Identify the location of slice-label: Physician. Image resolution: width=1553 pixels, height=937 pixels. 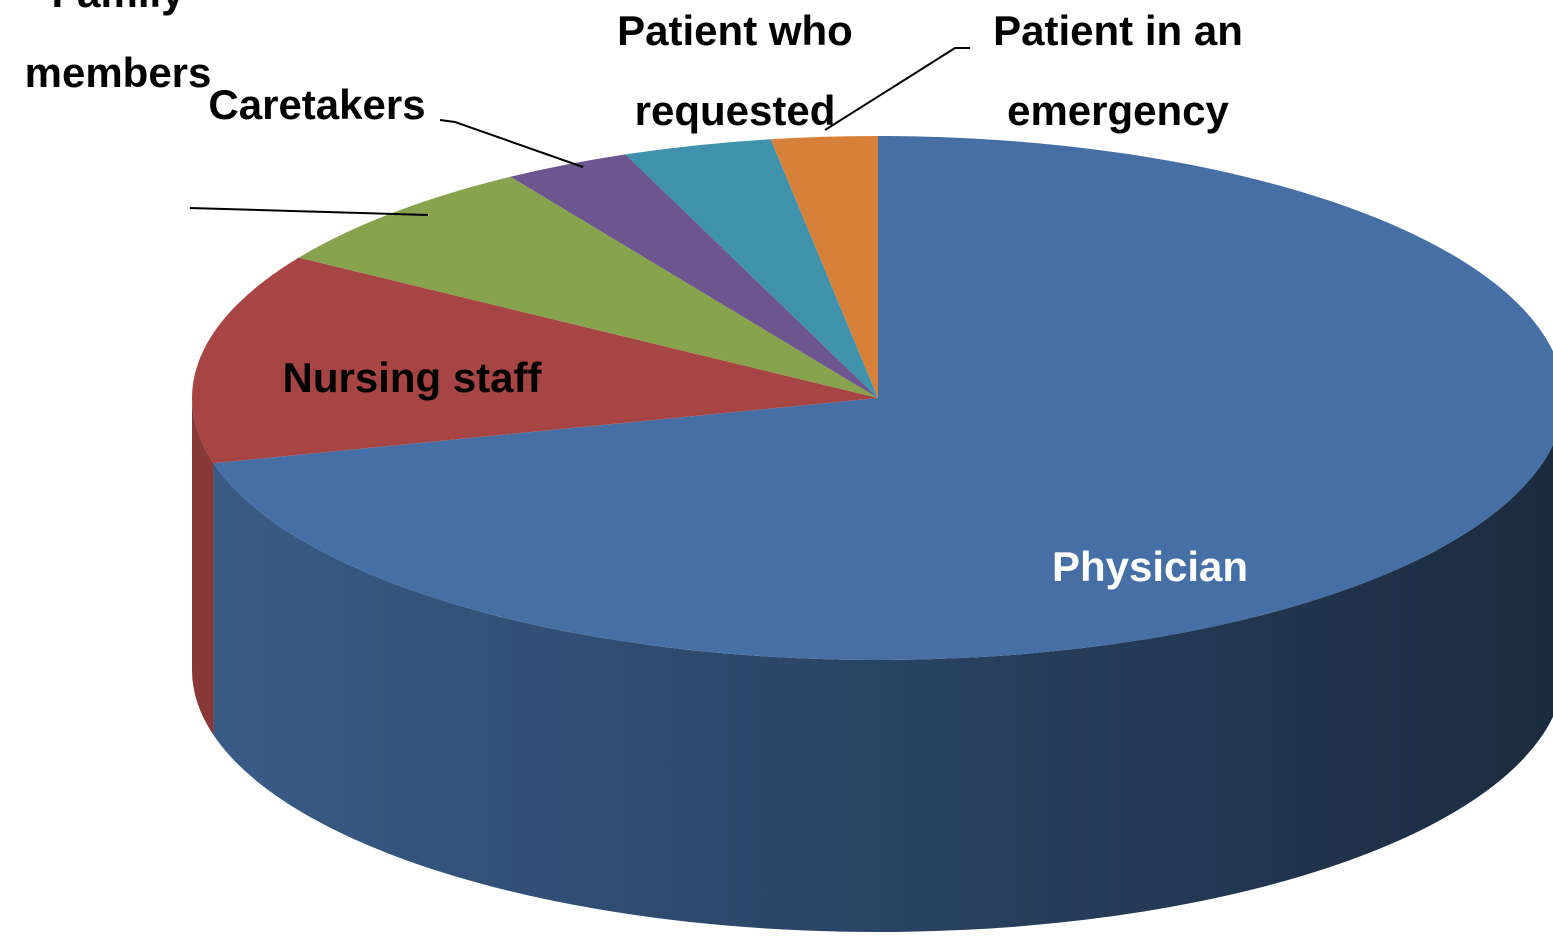
(1150, 566).